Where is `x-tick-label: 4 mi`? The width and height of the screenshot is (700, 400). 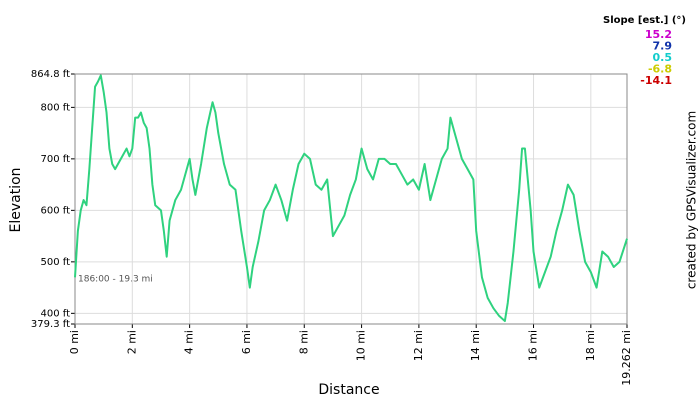 x-tick-label: 4 mi is located at coordinates (189, 342).